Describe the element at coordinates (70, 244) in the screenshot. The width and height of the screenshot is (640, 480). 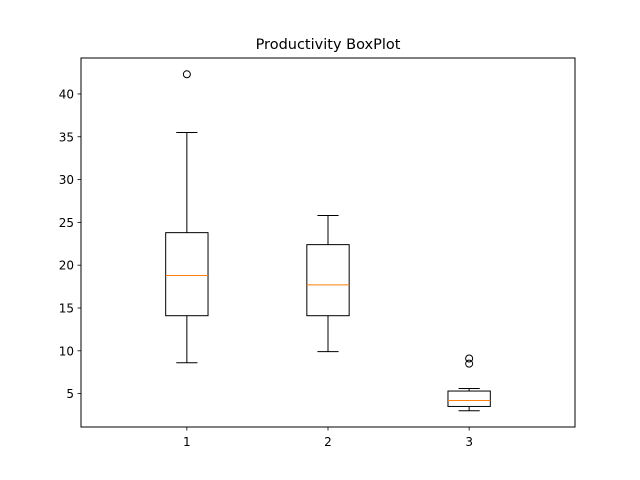
I see `y-axis: 5 10 15 20 25 30 35 40` at that location.